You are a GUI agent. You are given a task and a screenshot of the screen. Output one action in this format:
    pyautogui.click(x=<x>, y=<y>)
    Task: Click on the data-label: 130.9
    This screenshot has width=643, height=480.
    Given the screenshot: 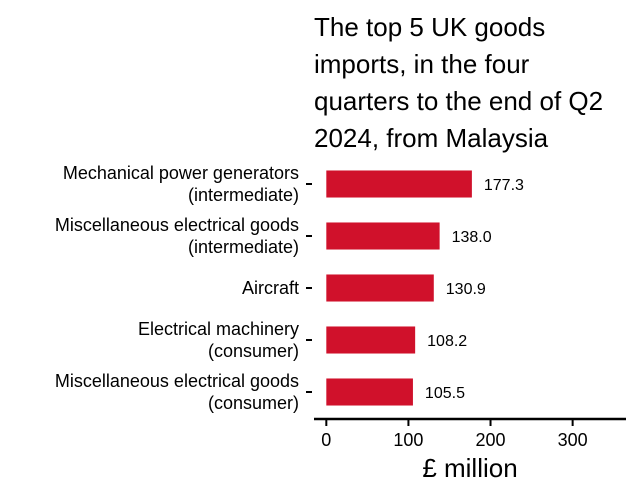 What is the action you would take?
    pyautogui.click(x=466, y=289)
    